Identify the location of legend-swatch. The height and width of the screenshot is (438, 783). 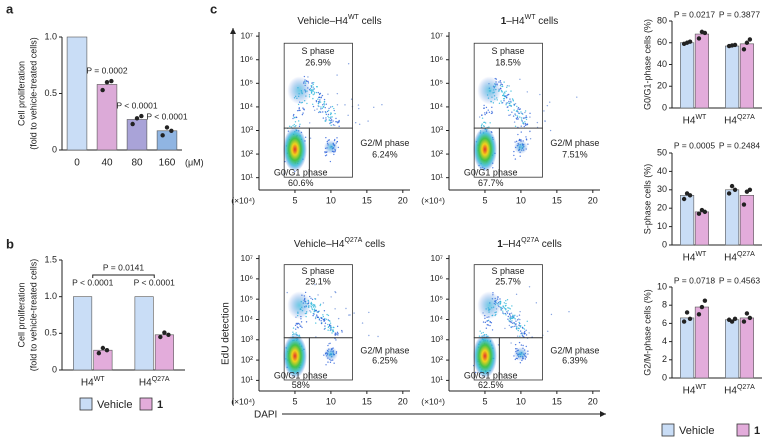
(86, 404).